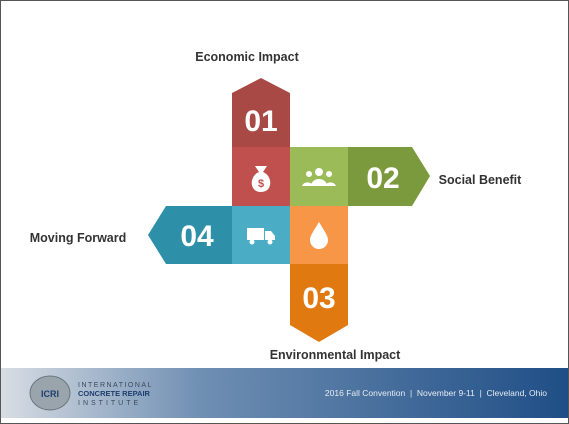 Image resolution: width=569 pixels, height=424 pixels. I want to click on people-icon, so click(319, 177).